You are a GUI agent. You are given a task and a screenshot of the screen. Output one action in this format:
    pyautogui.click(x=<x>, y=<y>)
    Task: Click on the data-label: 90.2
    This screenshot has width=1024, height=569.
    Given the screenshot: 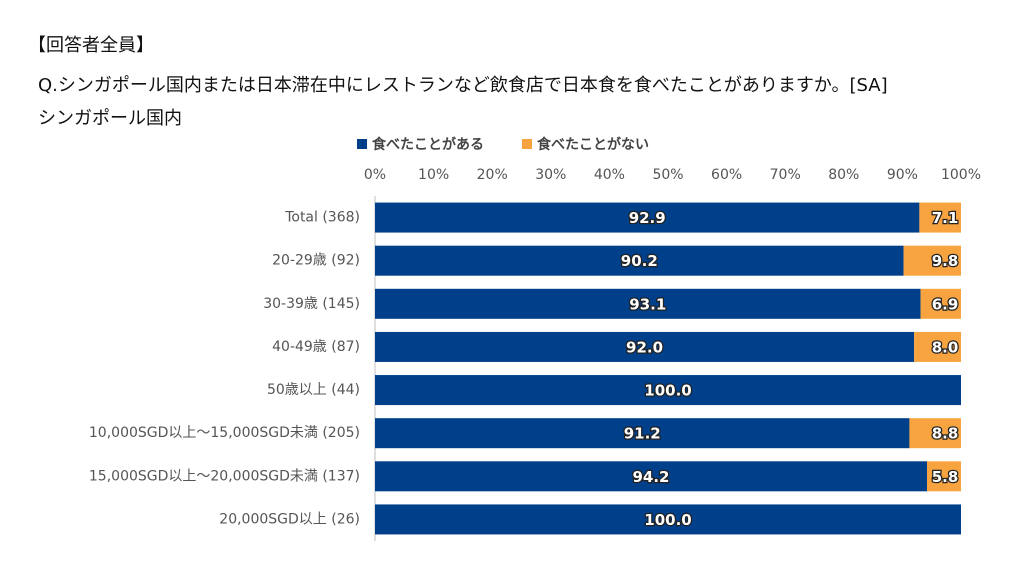 What is the action you would take?
    pyautogui.click(x=639, y=261)
    